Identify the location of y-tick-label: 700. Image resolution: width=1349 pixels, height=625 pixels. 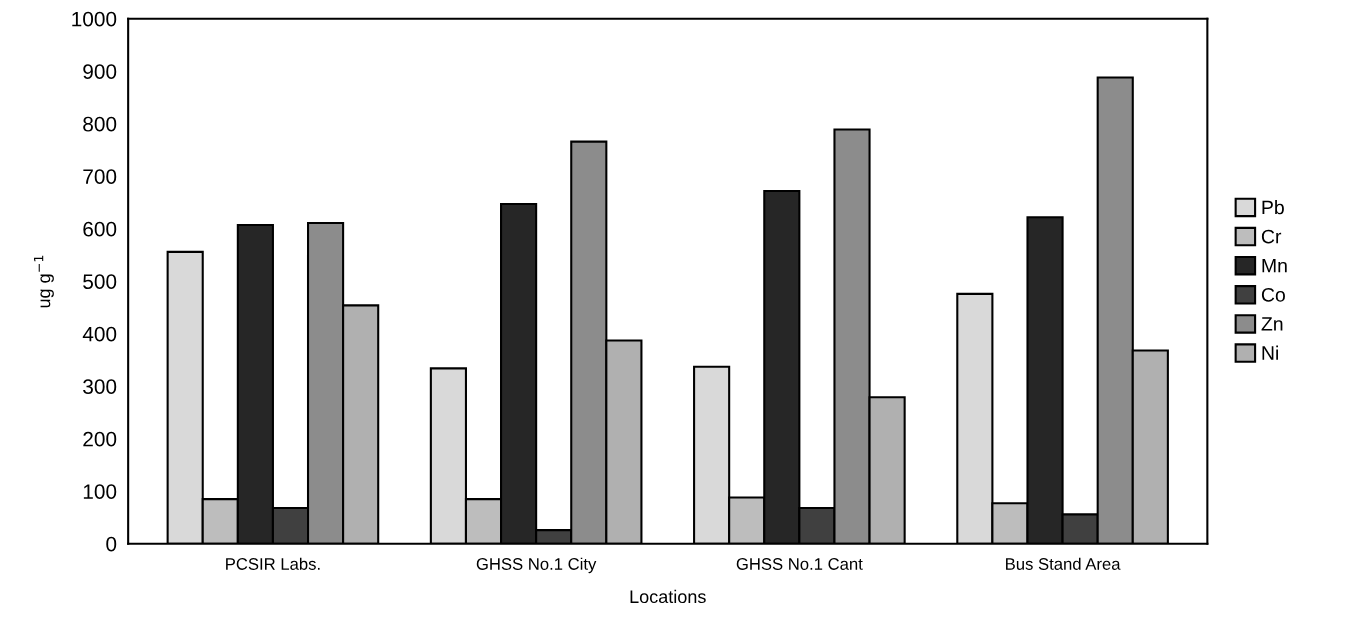
(100, 176).